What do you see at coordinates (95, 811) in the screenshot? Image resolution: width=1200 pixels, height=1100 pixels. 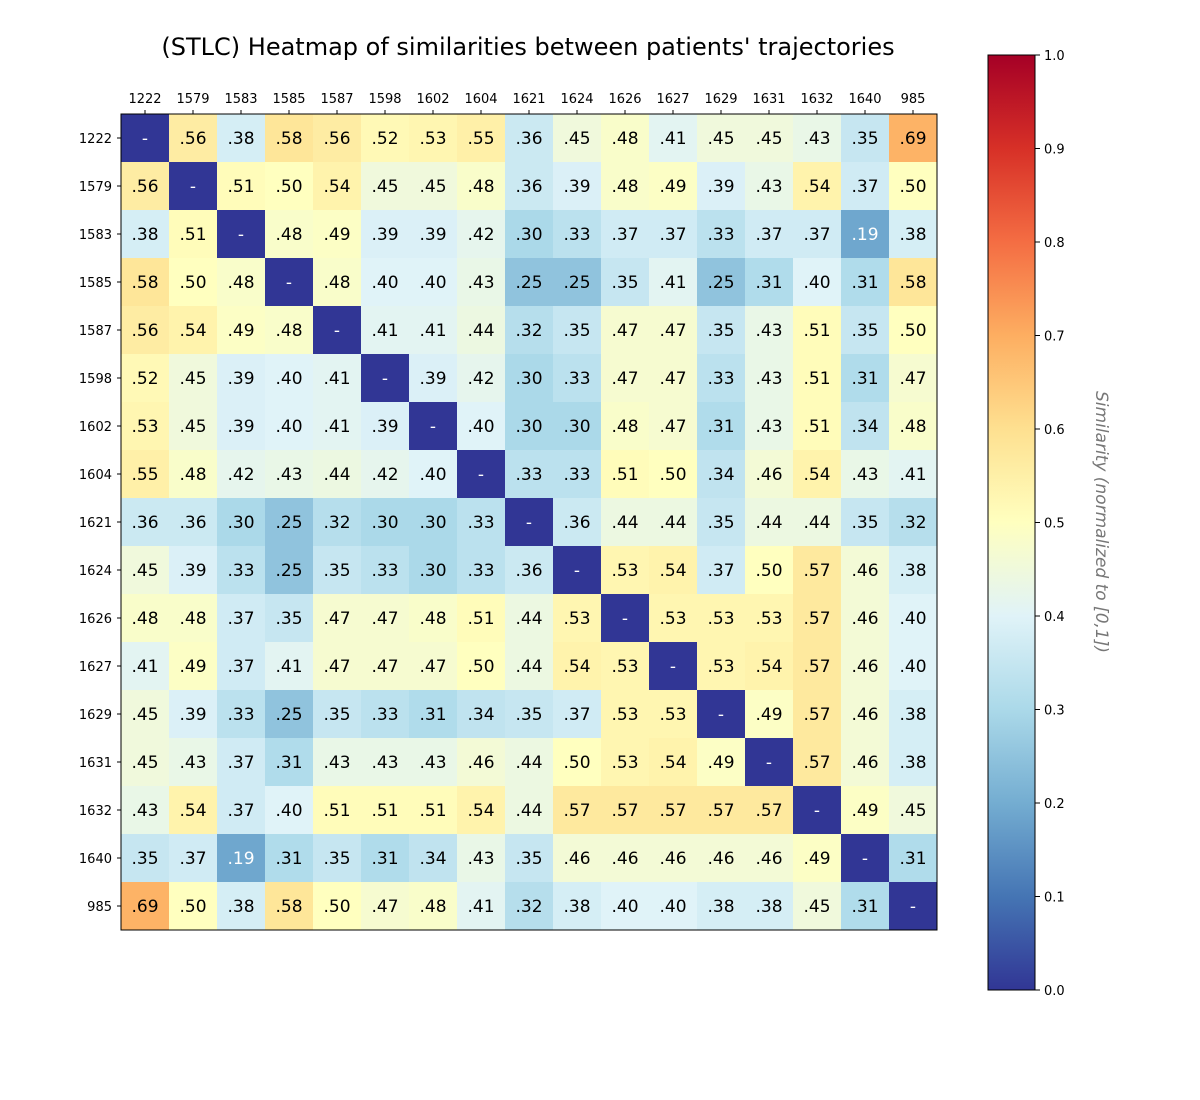 I see `y-tick-label: 1632` at bounding box center [95, 811].